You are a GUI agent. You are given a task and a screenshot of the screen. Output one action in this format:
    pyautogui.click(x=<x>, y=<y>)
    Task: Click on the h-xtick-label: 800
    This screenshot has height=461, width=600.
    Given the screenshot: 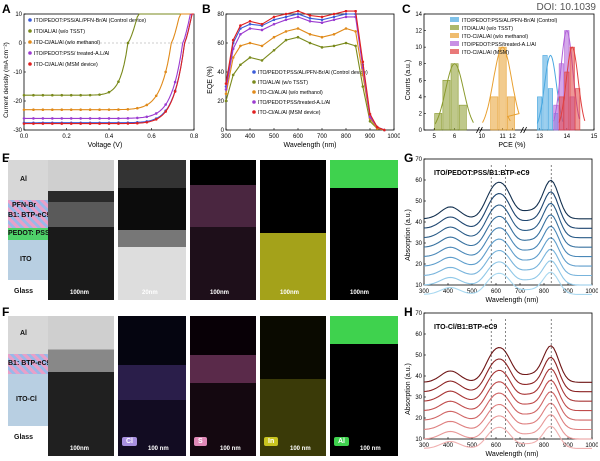 What is the action you would take?
    pyautogui.click(x=544, y=446)
    